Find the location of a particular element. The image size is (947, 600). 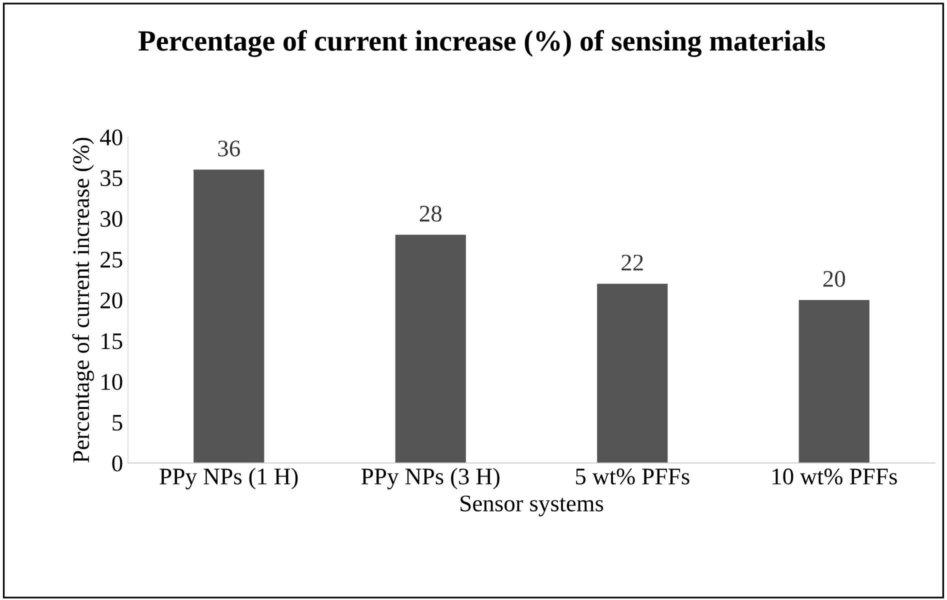

data-label: 22 is located at coordinates (632, 262).